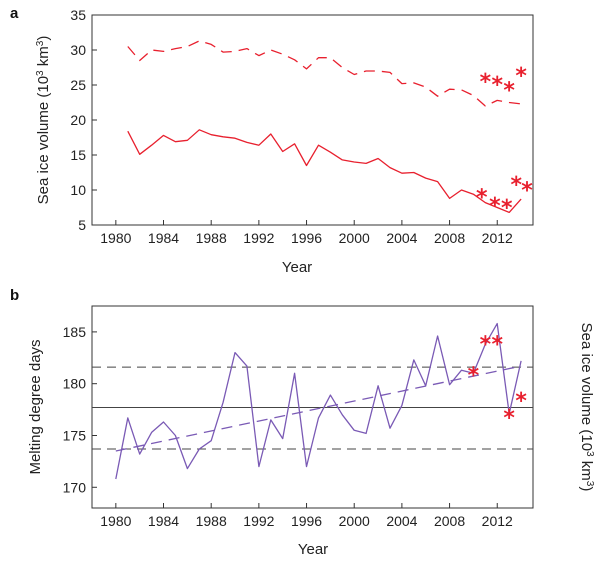 The image size is (600, 562). What do you see at coordinates (78, 85) in the screenshot?
I see `y-tick-label: 25` at bounding box center [78, 85].